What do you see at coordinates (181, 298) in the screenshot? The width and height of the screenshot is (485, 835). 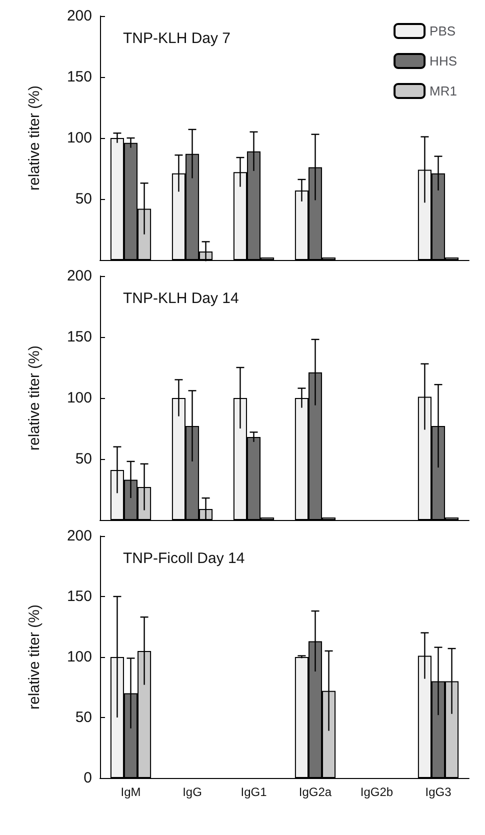 I see `text: TNP-KLH Day 14` at bounding box center [181, 298].